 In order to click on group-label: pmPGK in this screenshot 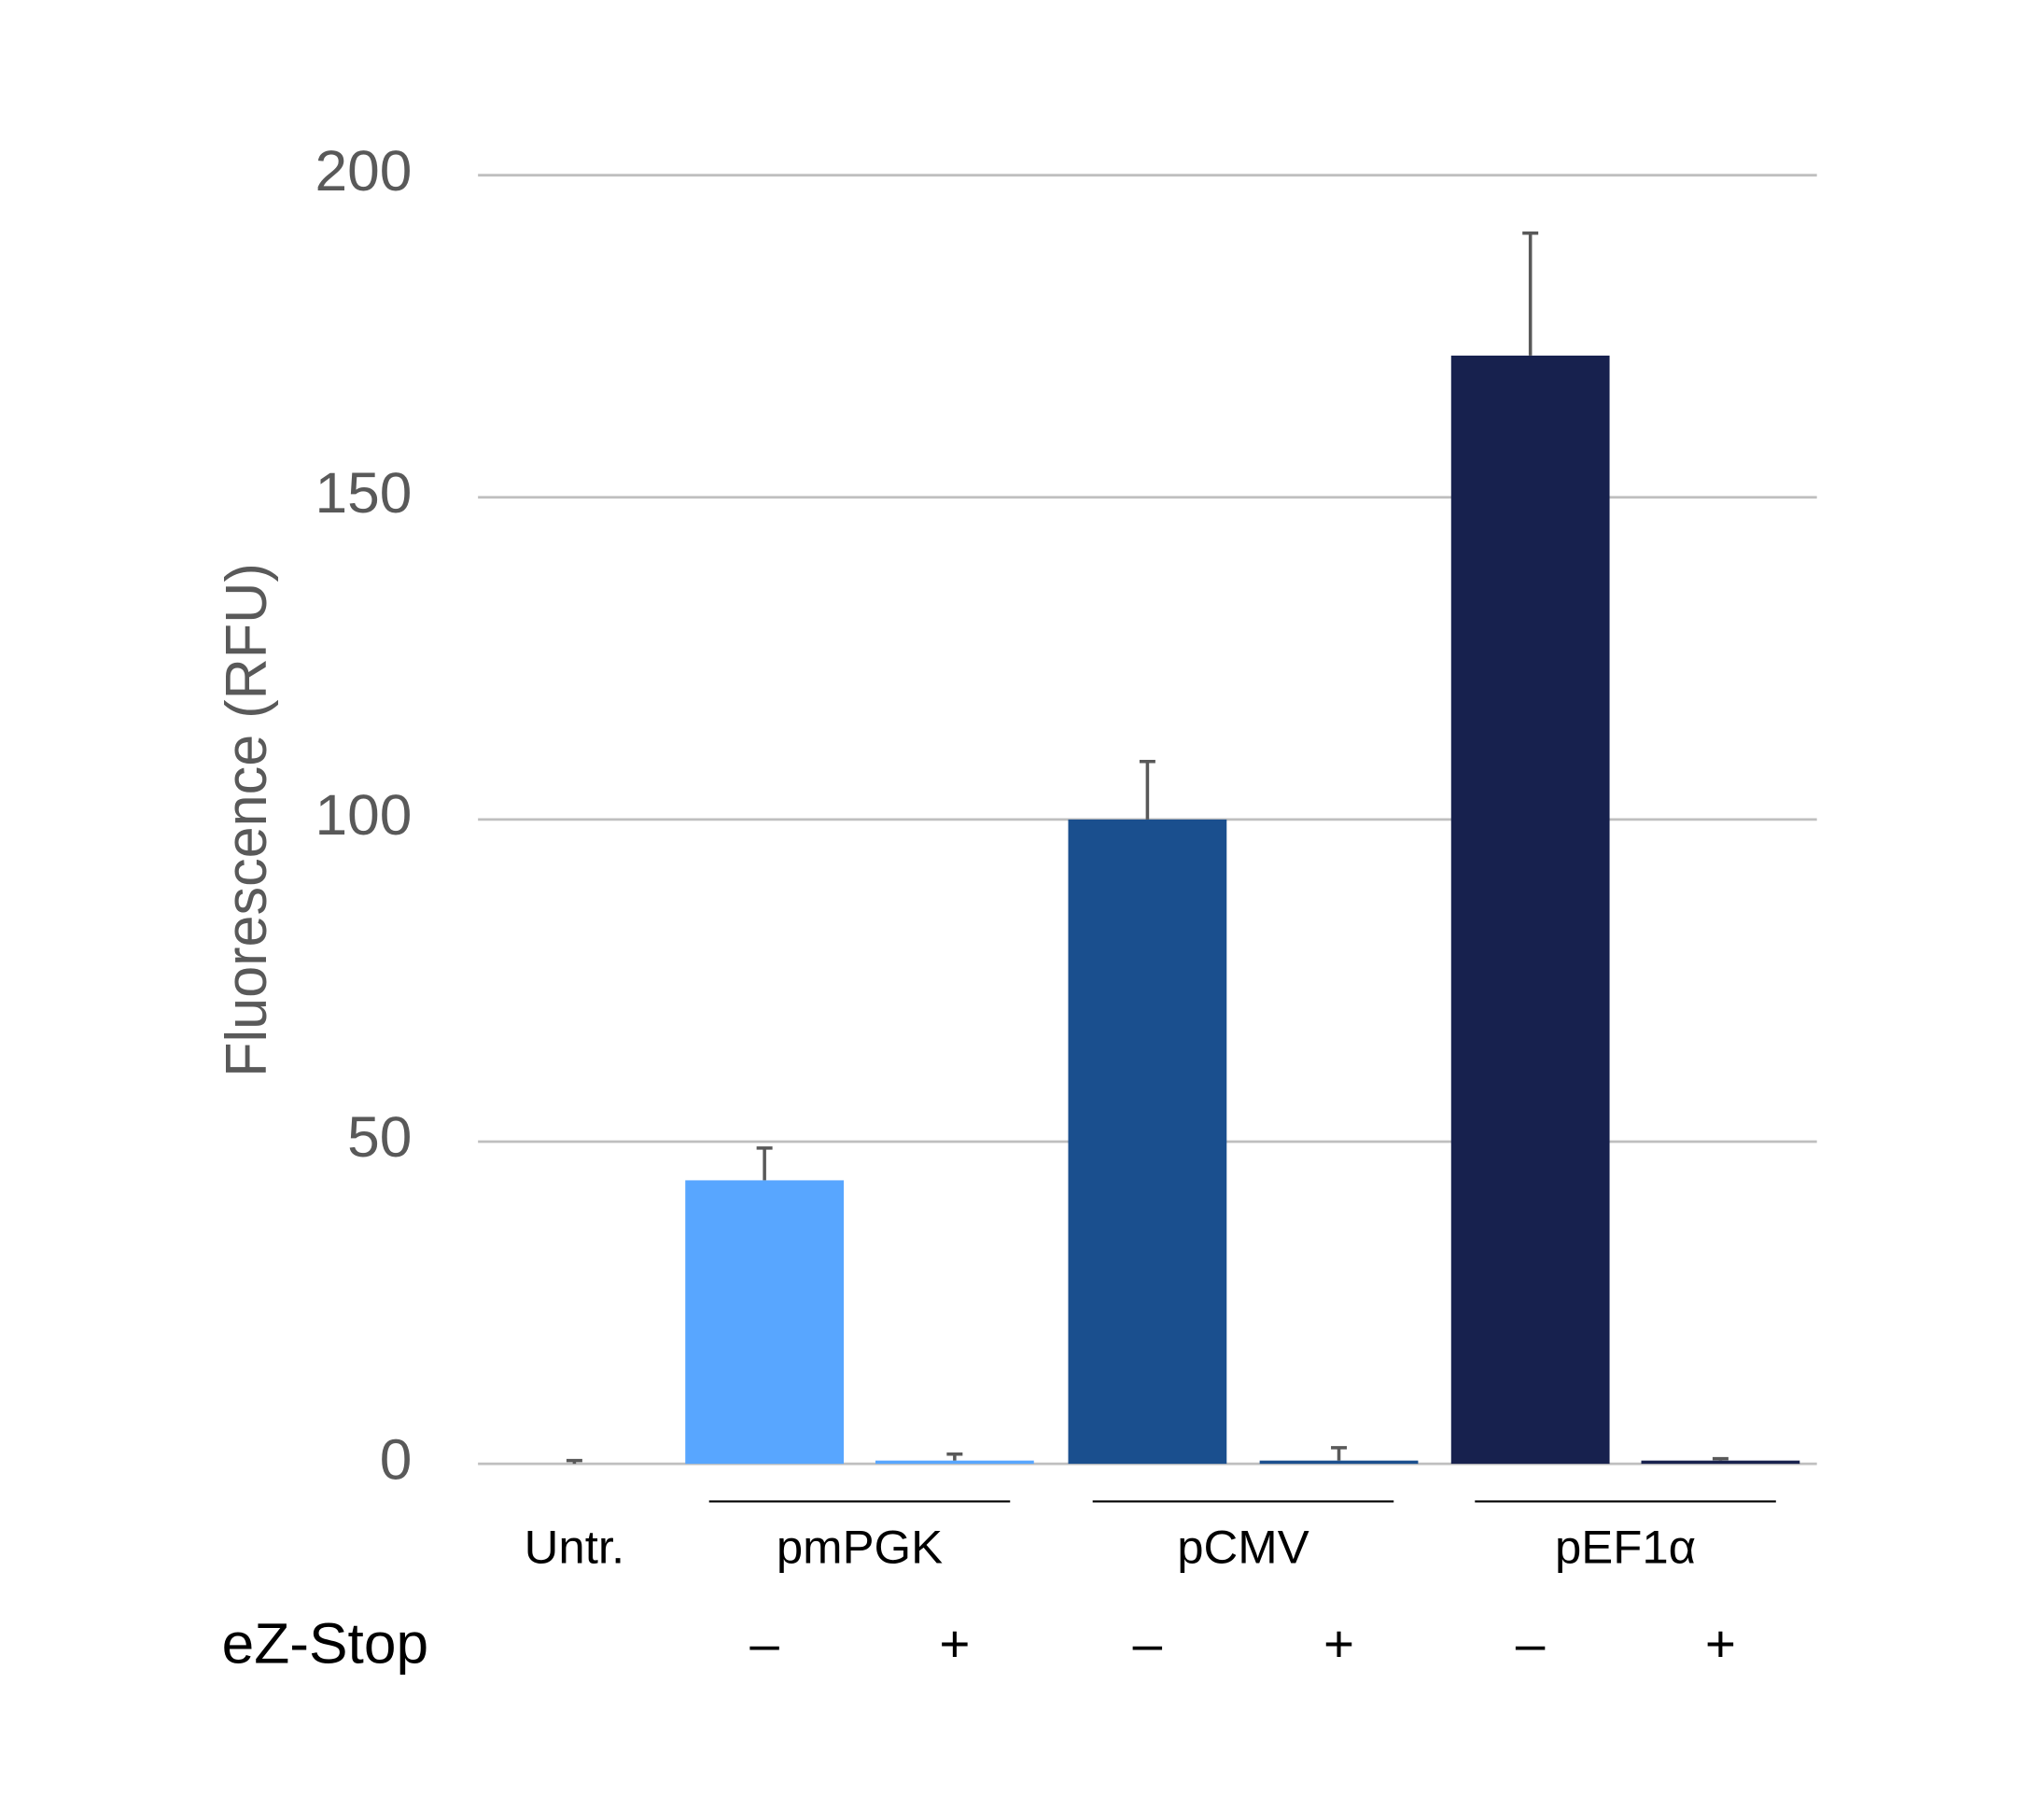, I will do `click(860, 1547)`.